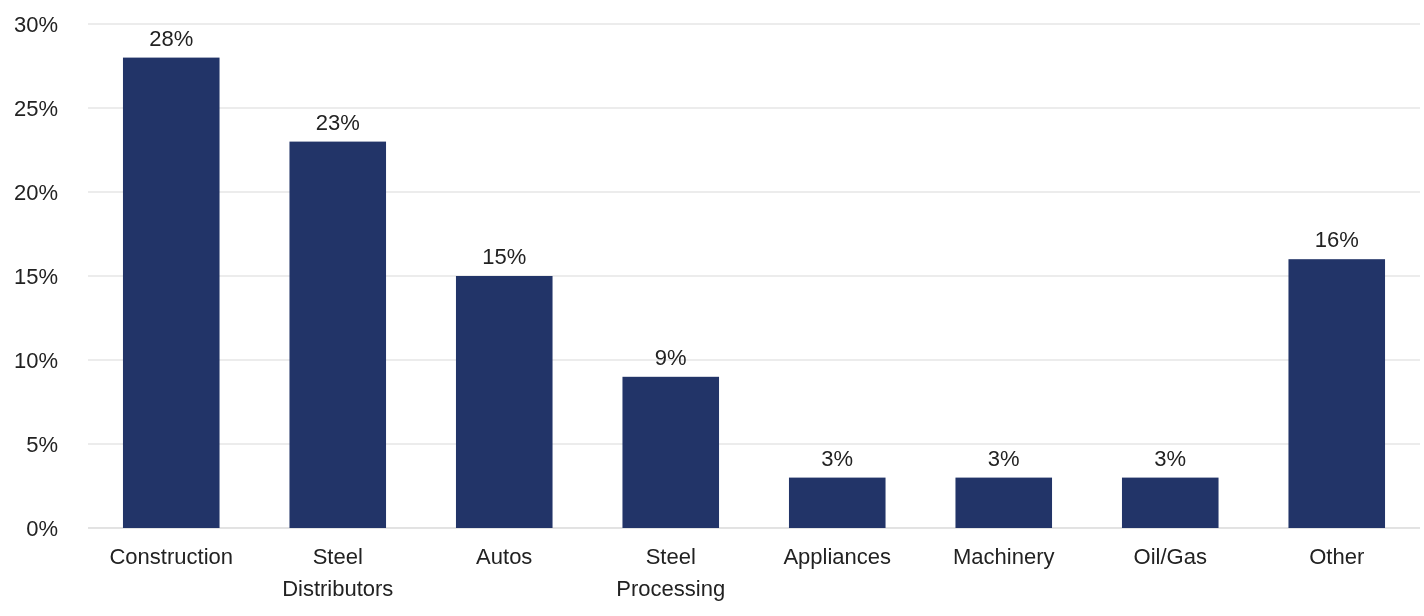 The image size is (1424, 616). I want to click on y-tick-label: 25%, so click(35, 108).